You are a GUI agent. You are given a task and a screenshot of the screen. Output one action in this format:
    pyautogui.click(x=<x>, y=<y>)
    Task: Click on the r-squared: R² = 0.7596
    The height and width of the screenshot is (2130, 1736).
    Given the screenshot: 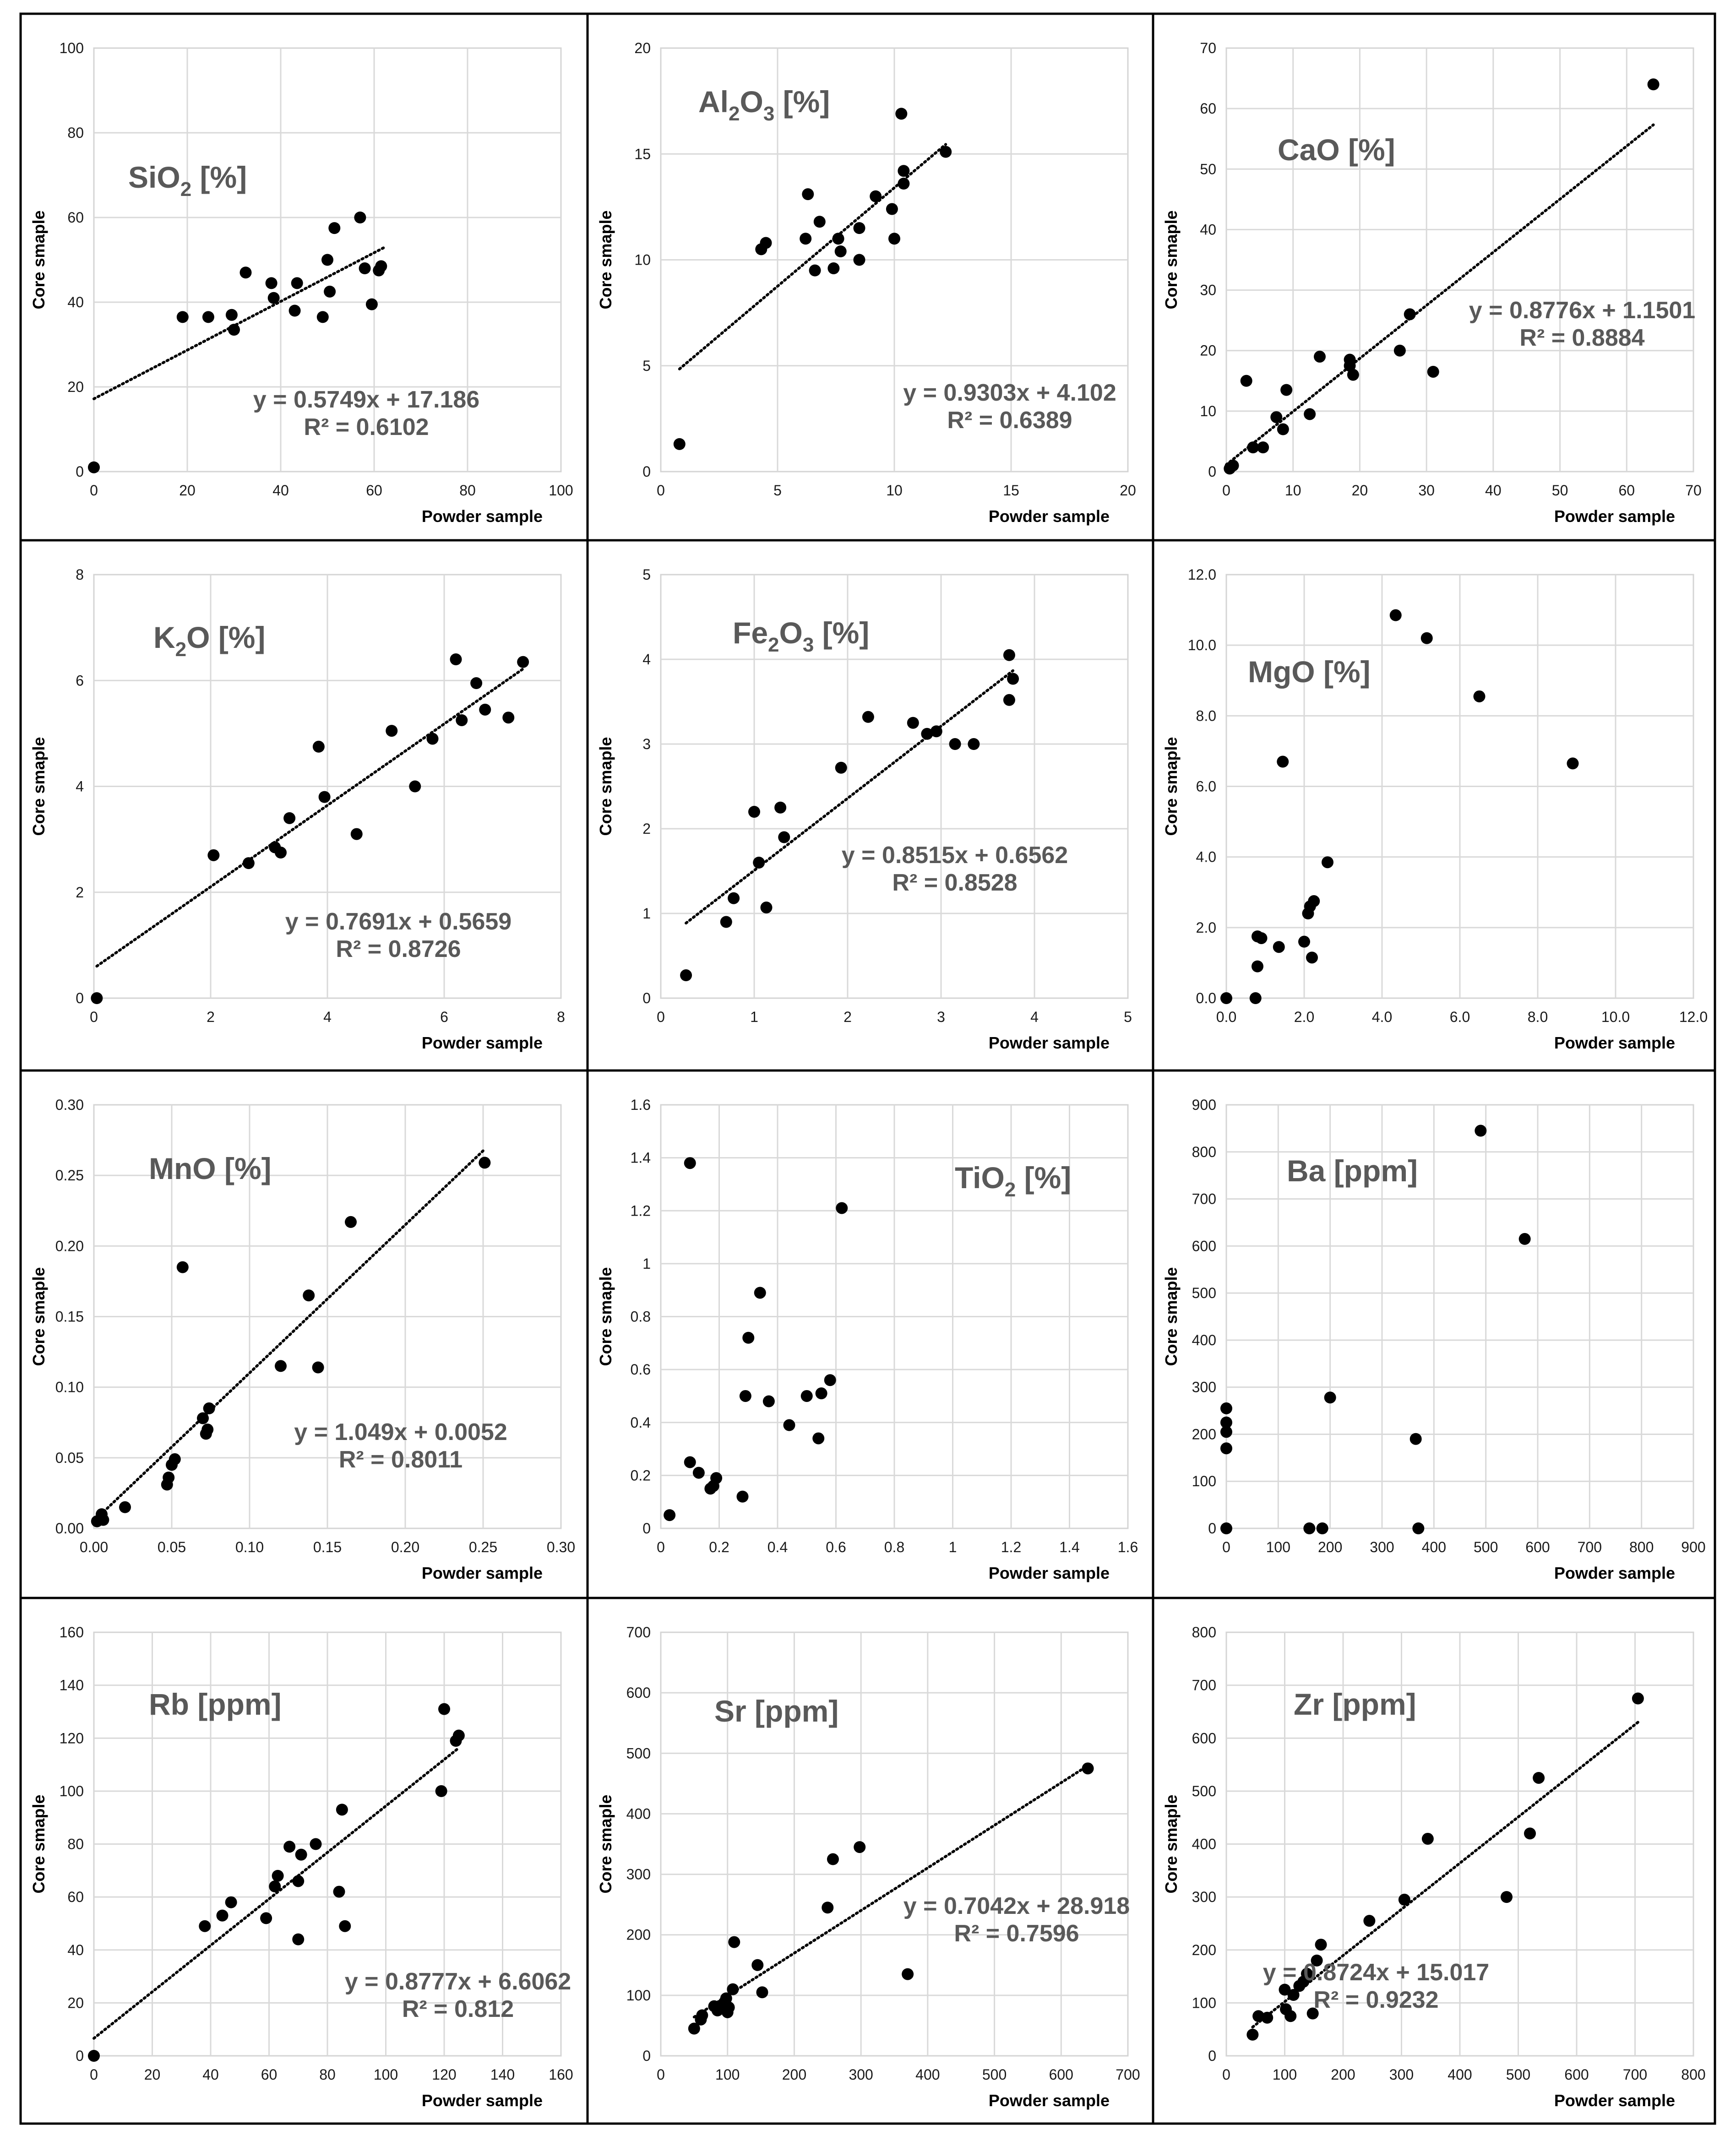 What is the action you would take?
    pyautogui.click(x=1017, y=1933)
    